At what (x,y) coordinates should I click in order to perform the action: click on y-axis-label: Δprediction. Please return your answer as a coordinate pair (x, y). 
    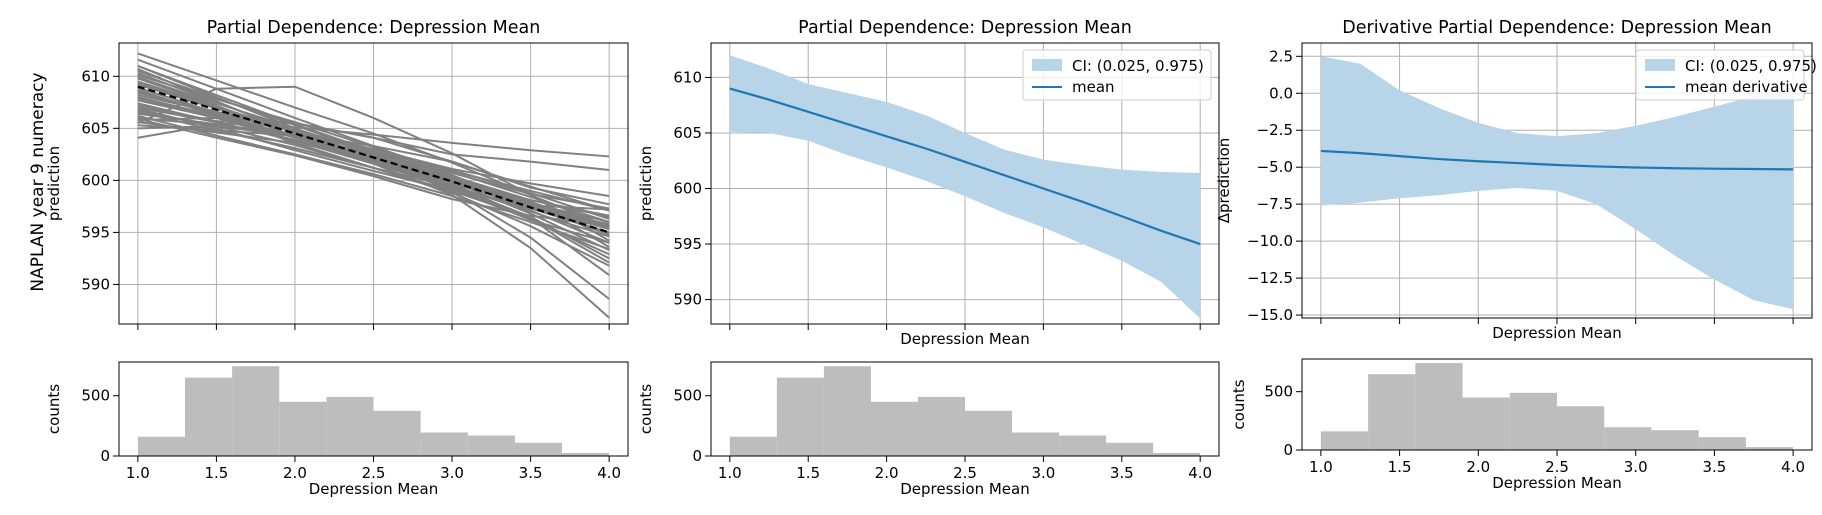
    Looking at the image, I should click on (1224, 181).